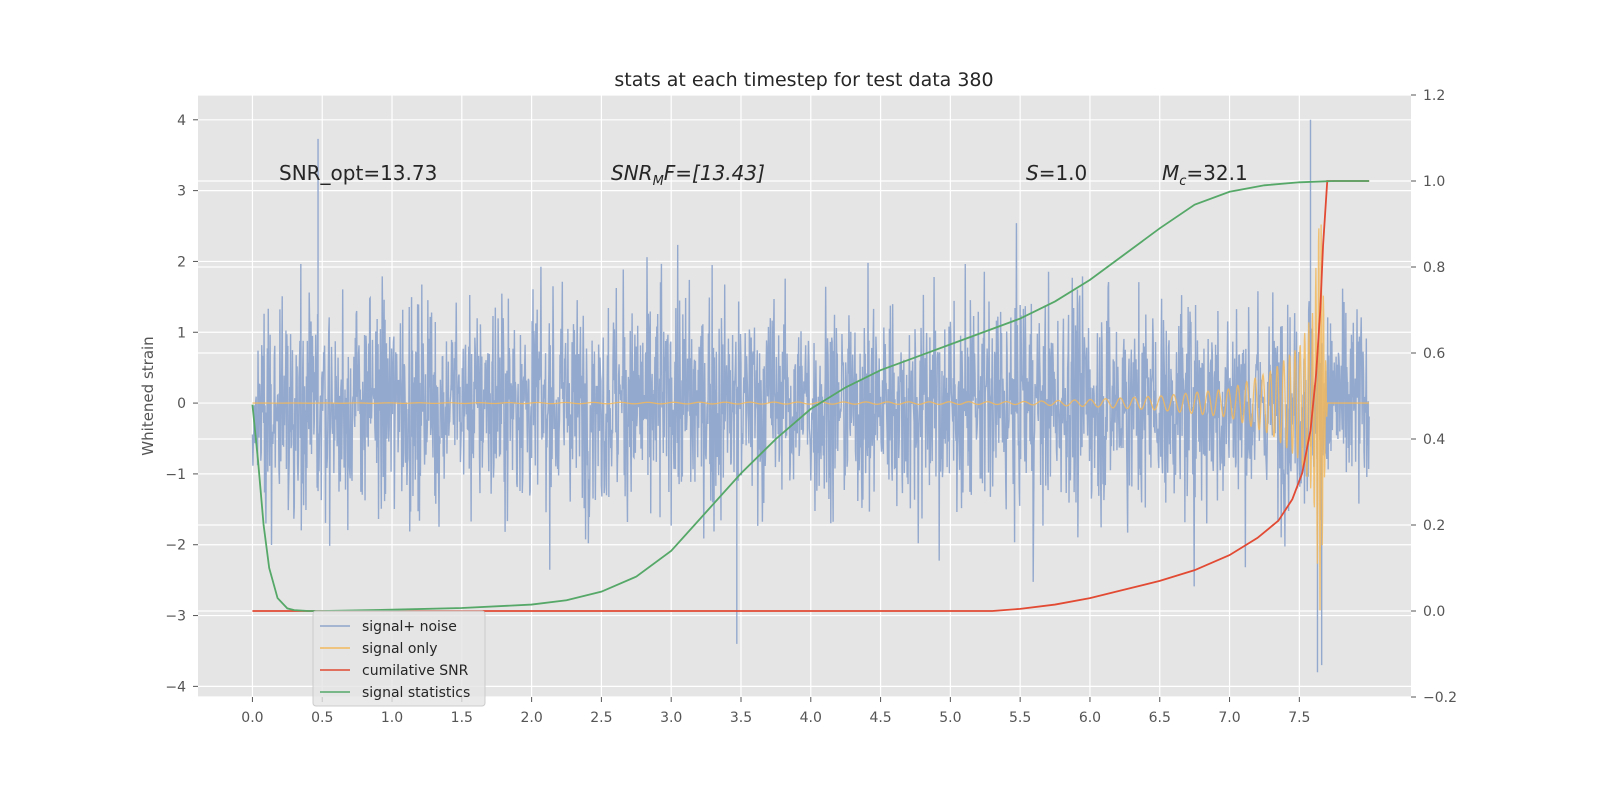 Image resolution: width=1600 pixels, height=800 pixels. I want to click on annotation-chirp-mass: Mc=32.1, so click(1205, 175).